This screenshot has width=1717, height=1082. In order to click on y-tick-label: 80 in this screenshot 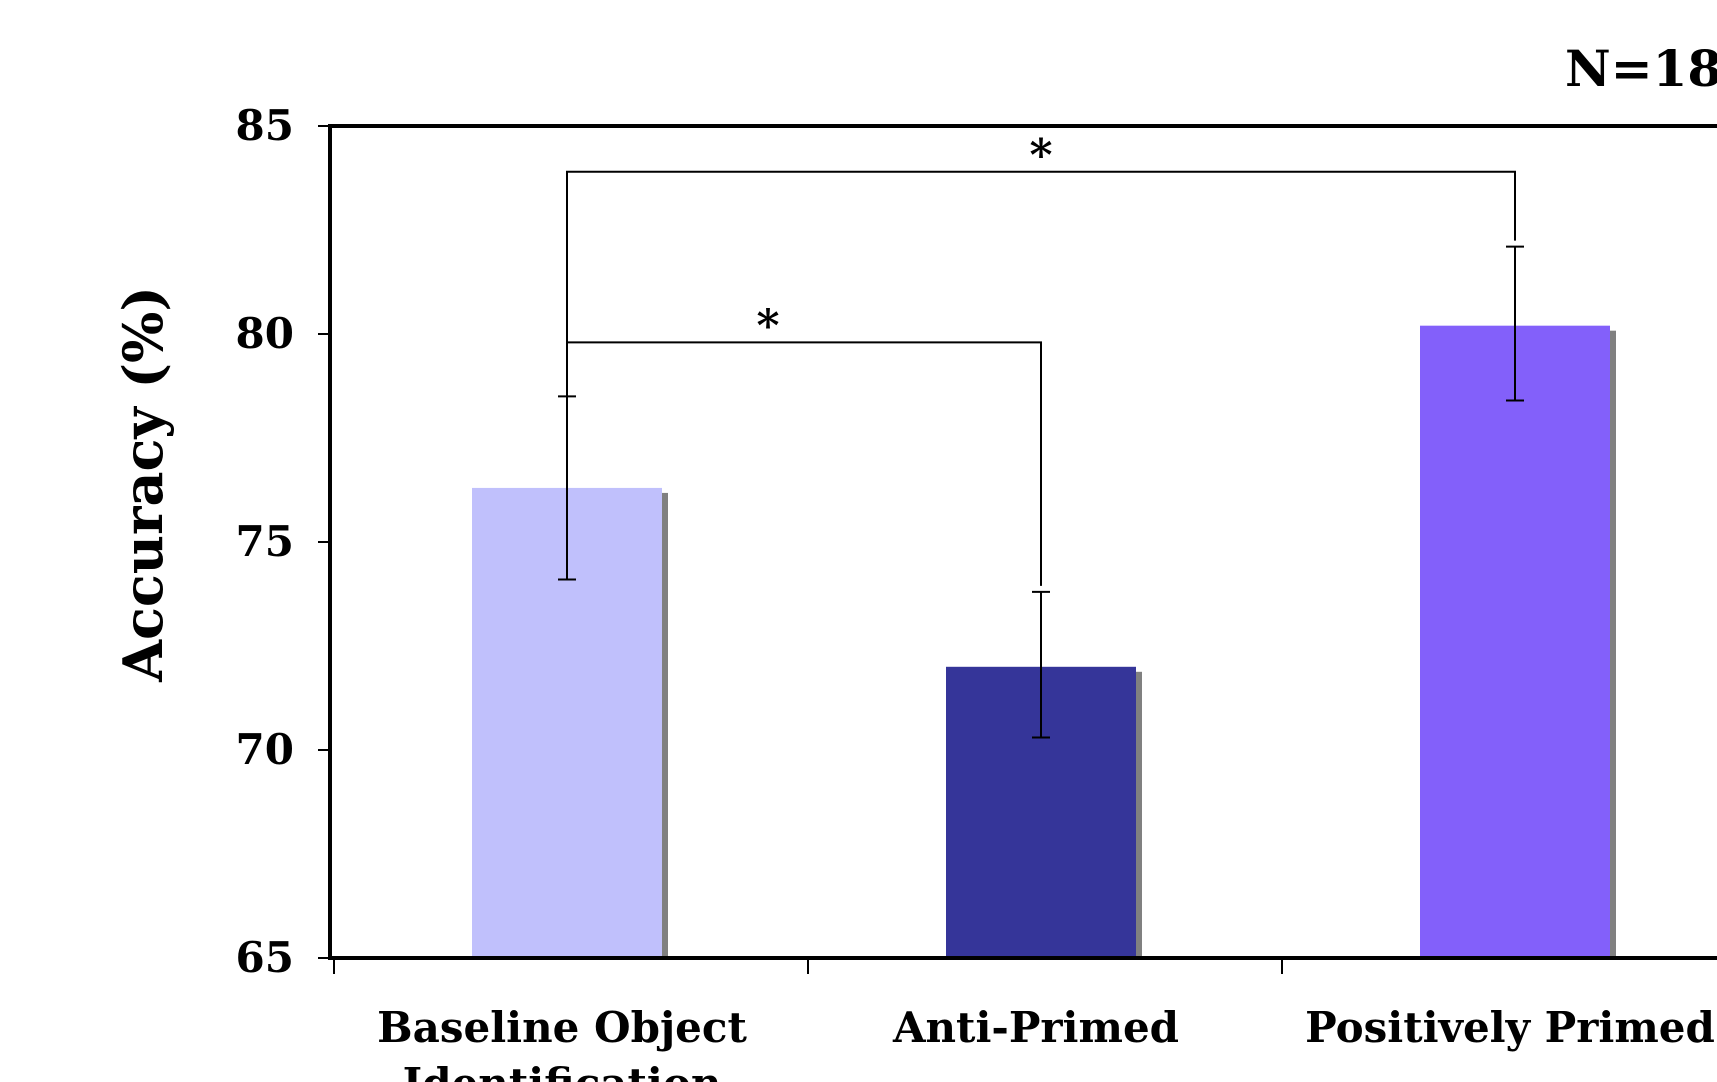, I will do `click(265, 333)`.